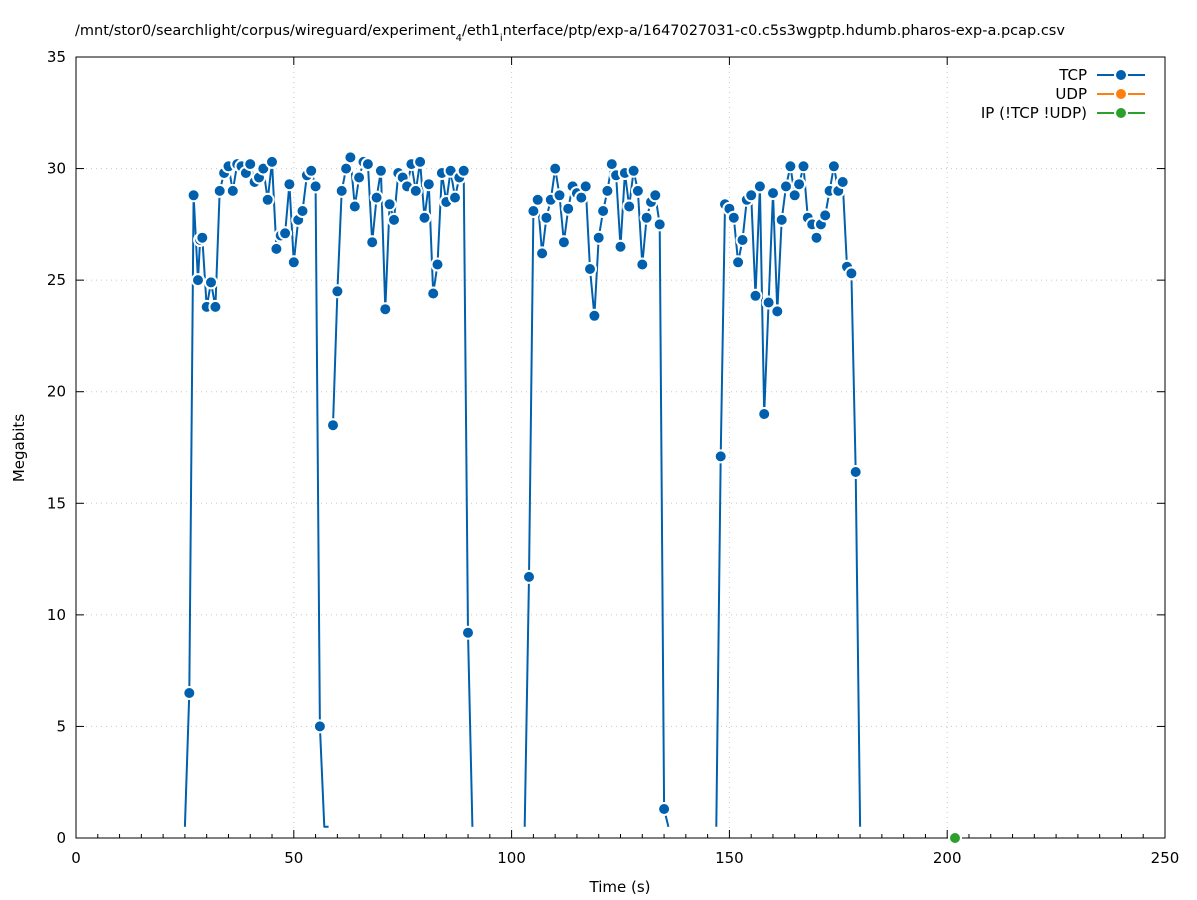  I want to click on legend-label: TCP, so click(1072, 75).